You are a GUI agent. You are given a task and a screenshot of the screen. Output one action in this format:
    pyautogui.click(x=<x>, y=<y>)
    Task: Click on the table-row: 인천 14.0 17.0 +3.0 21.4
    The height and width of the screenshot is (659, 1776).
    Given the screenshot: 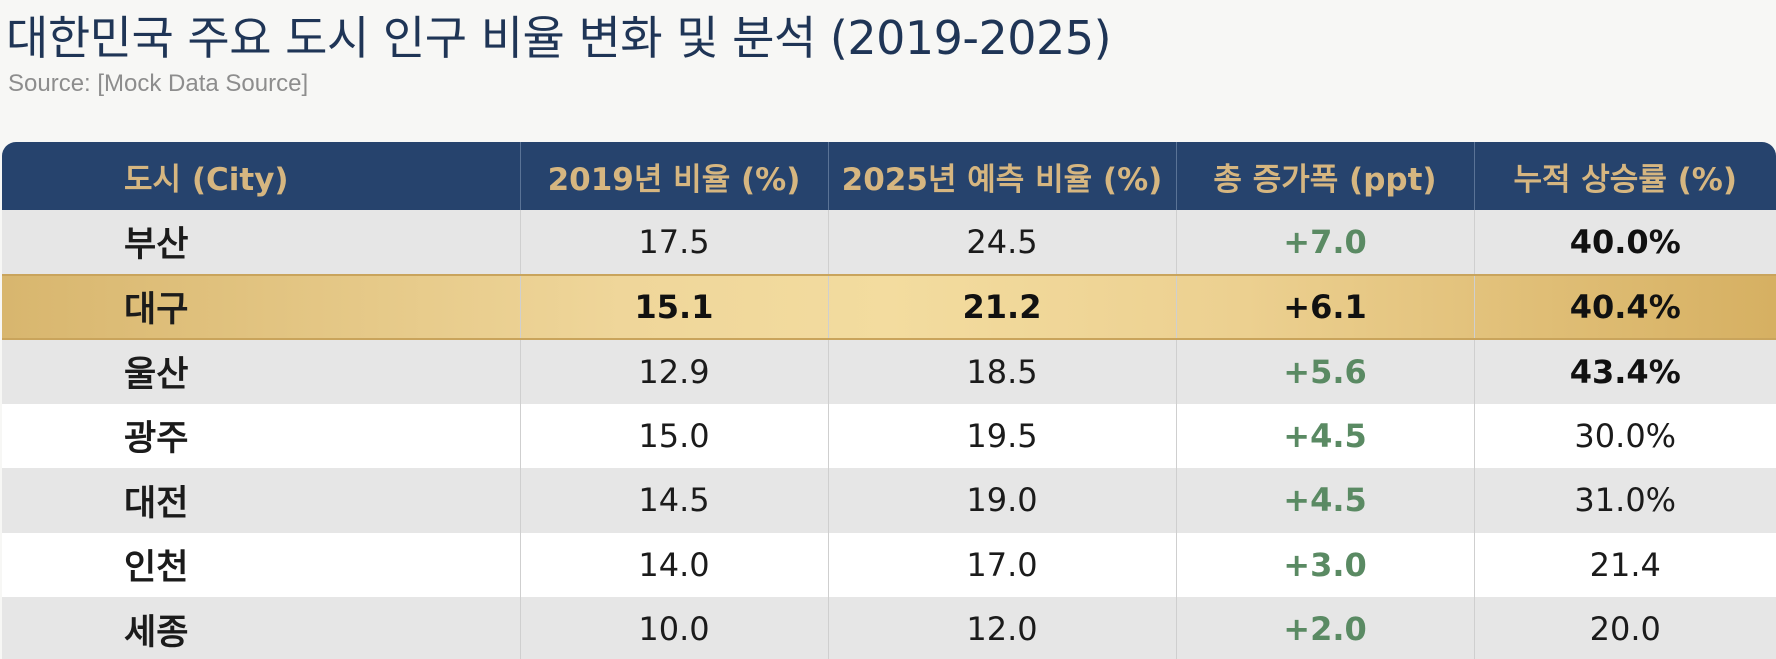 What is the action you would take?
    pyautogui.click(x=889, y=564)
    